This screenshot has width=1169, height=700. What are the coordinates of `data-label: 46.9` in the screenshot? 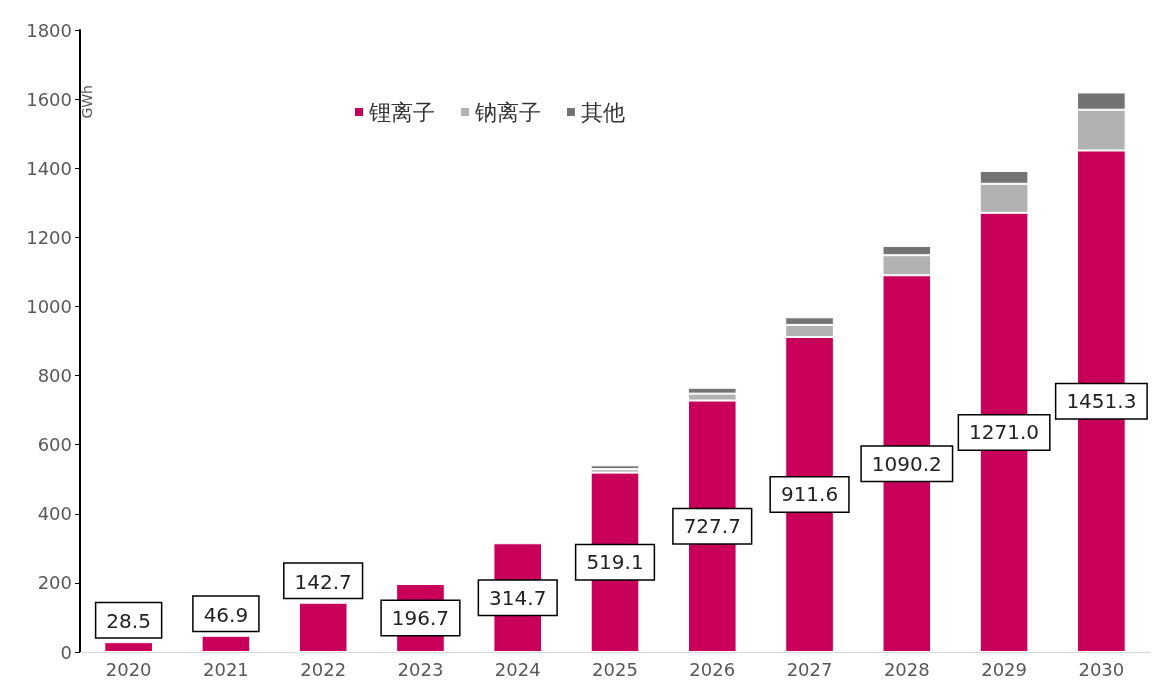 It's located at (226, 614).